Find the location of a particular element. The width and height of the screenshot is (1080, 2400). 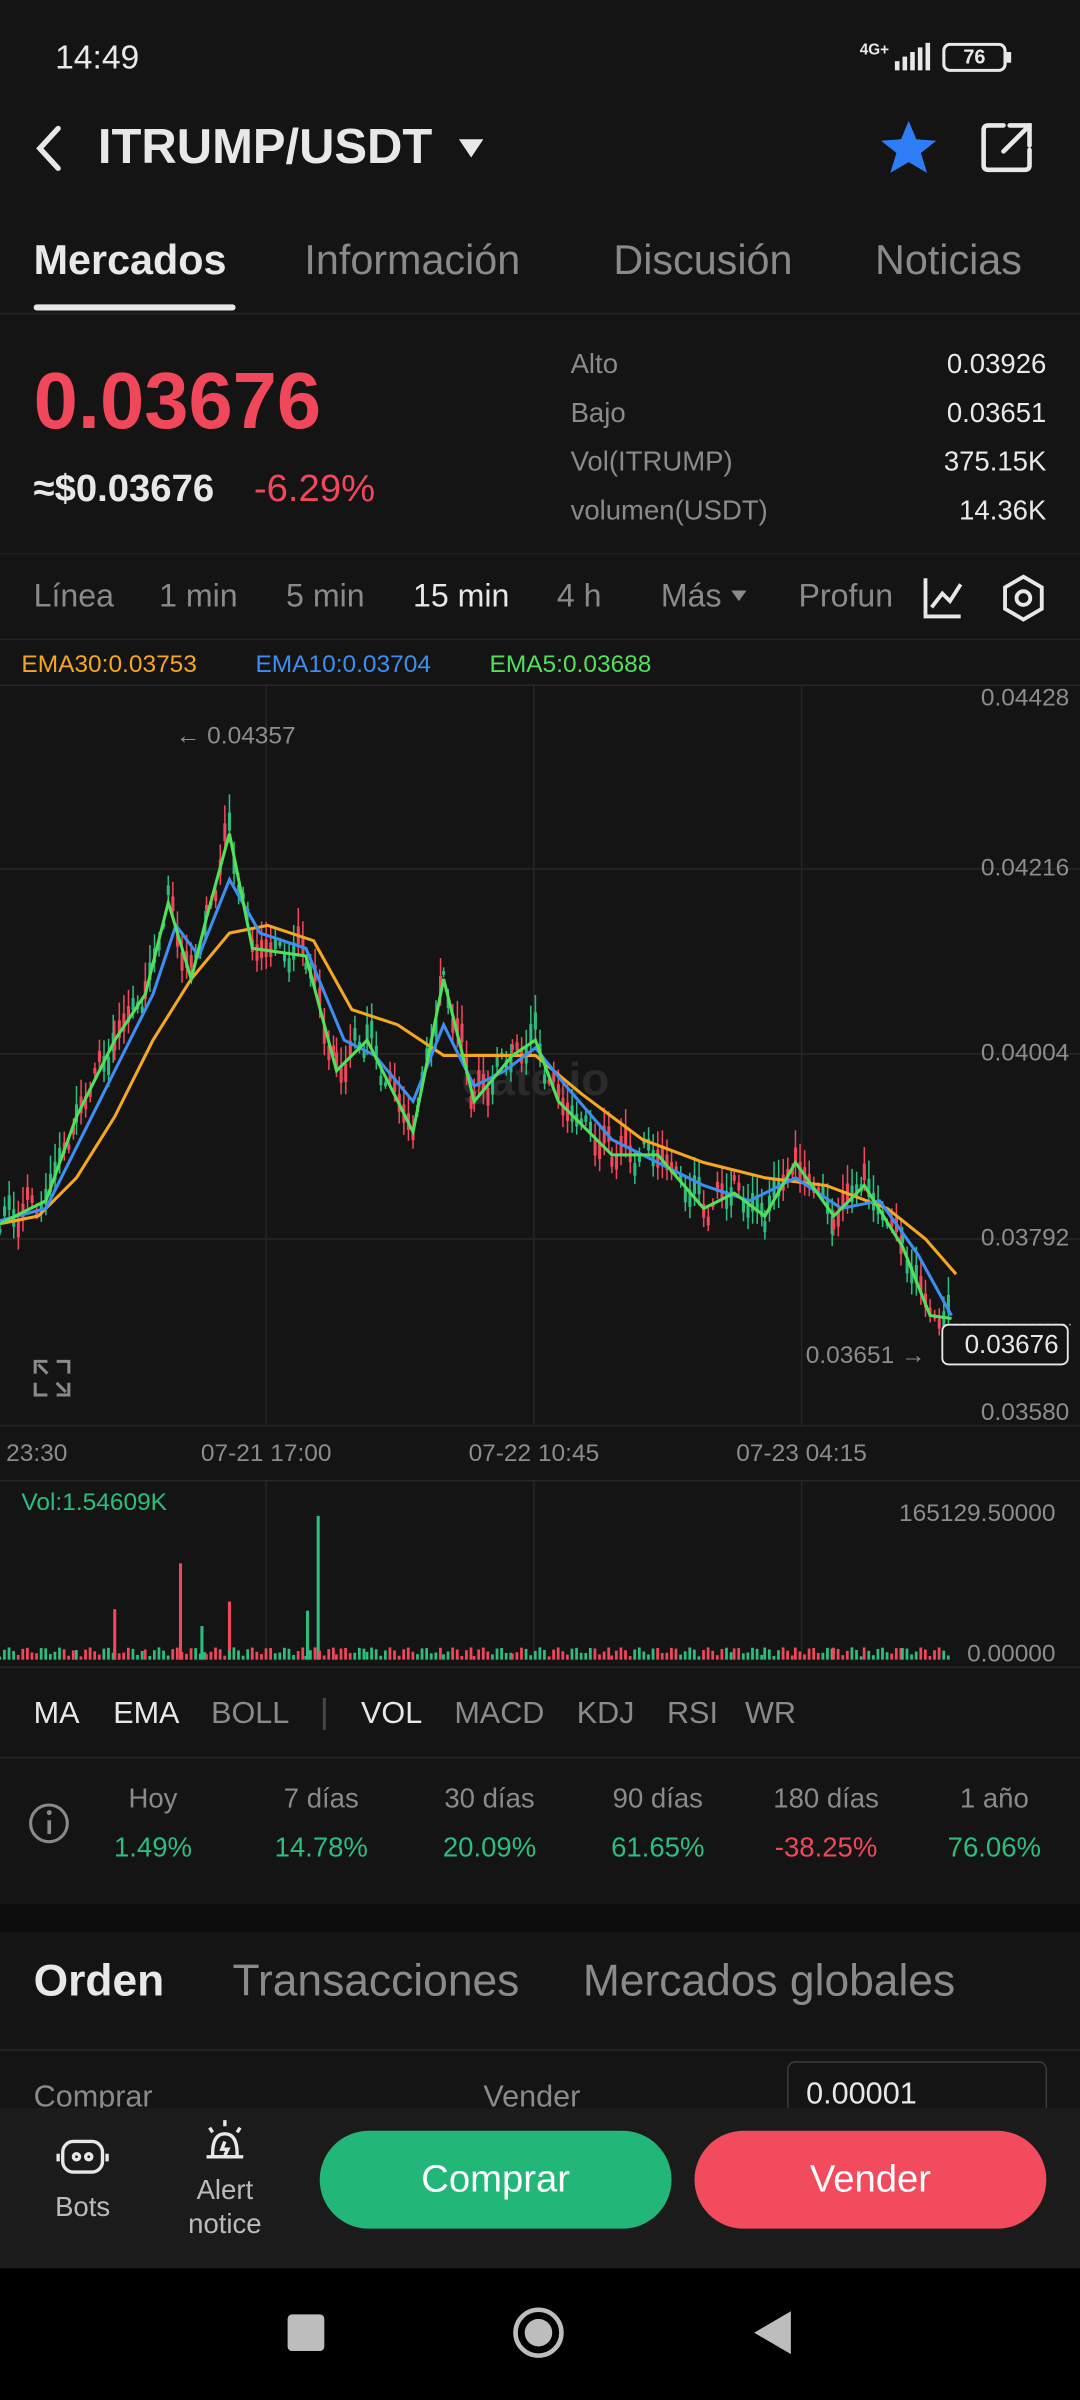

interval: Línea is located at coordinates (74, 596).